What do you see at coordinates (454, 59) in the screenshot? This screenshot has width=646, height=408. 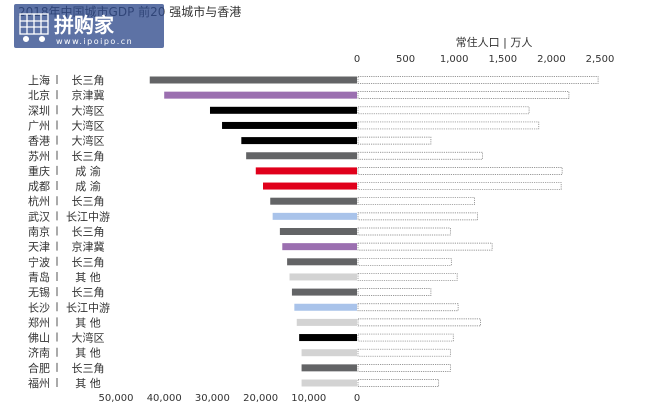 I see `right-tick-label: 1,000` at bounding box center [454, 59].